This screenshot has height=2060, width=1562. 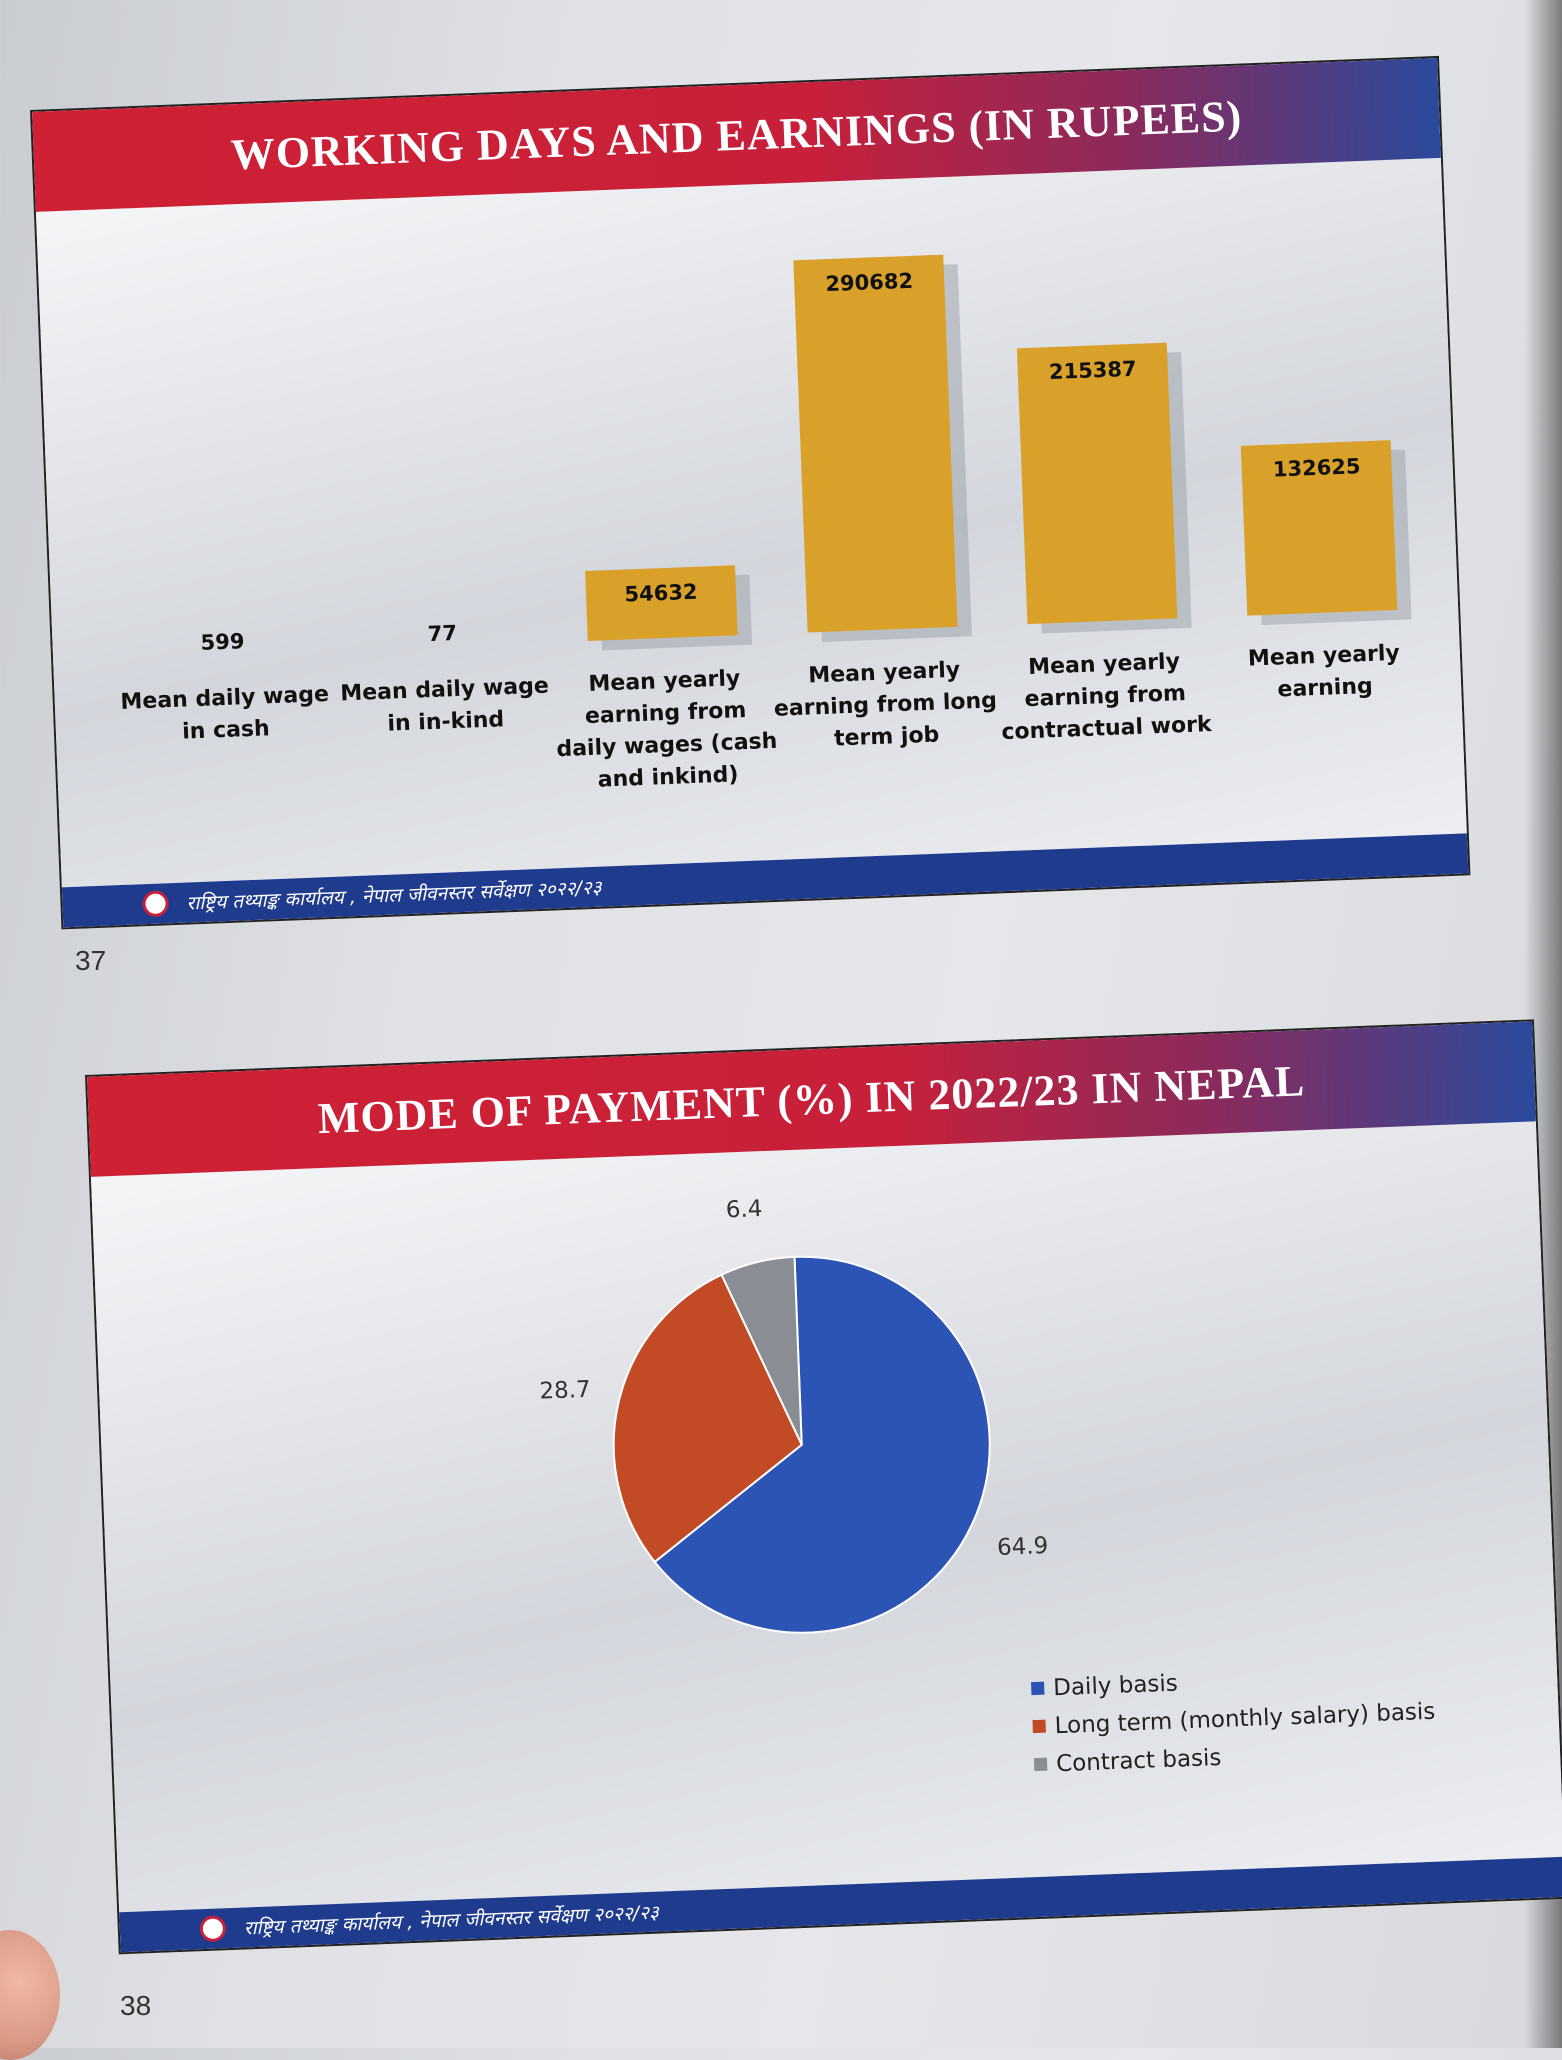 I want to click on category-label: in in-kind, so click(x=446, y=721).